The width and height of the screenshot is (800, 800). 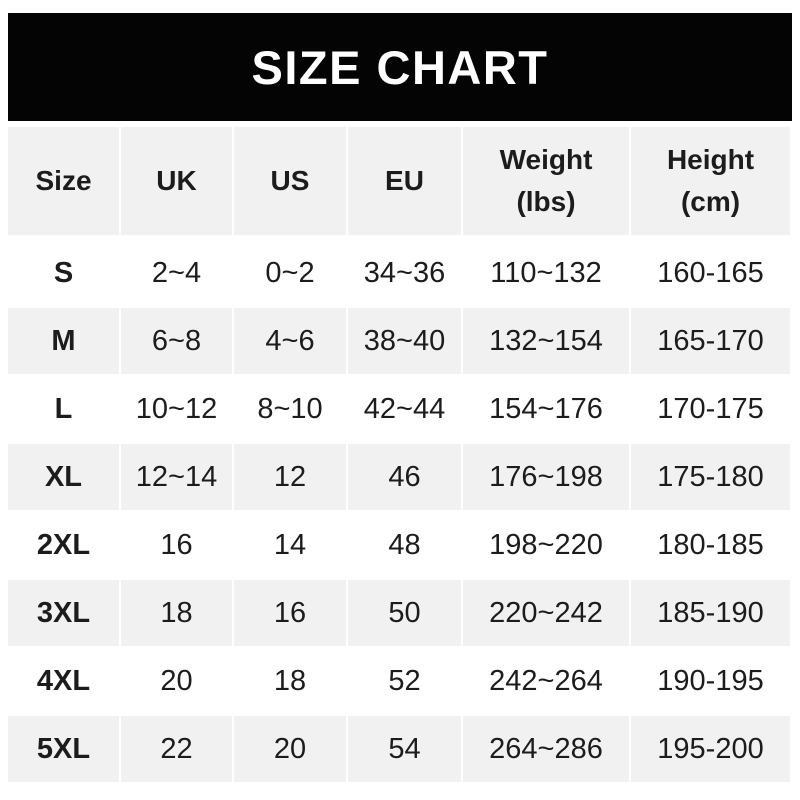 I want to click on page-title: SIZE CHART, so click(x=400, y=67).